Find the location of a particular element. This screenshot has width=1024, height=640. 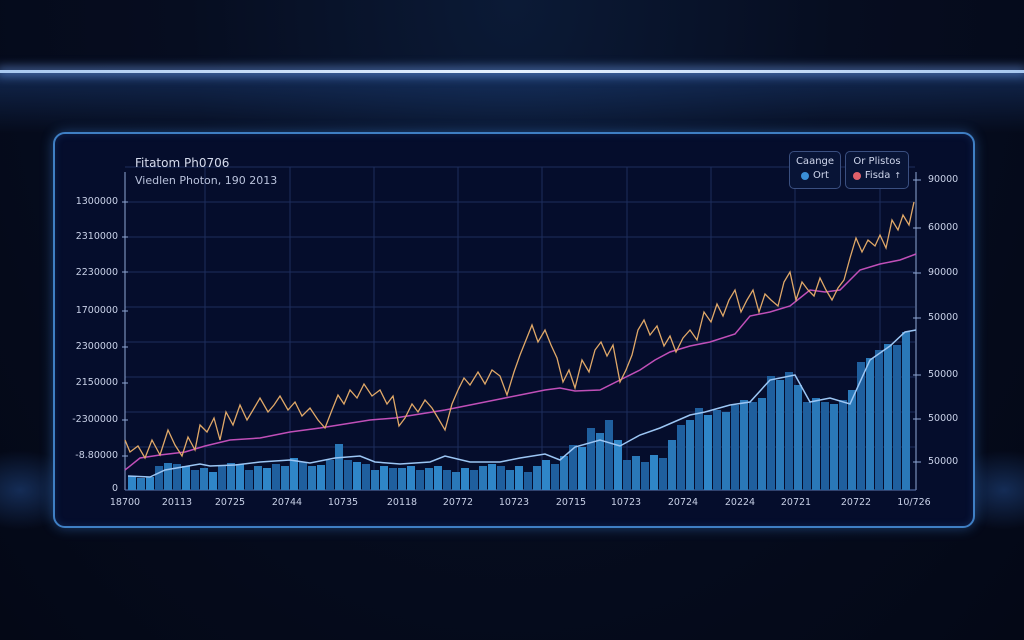

top-glow is located at coordinates (512, 103).